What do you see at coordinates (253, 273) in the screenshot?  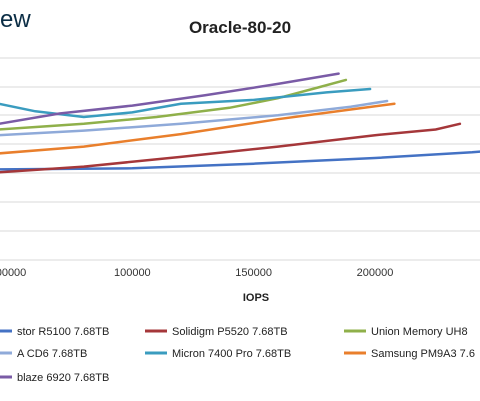 I see `x-tick-label: 150000` at bounding box center [253, 273].